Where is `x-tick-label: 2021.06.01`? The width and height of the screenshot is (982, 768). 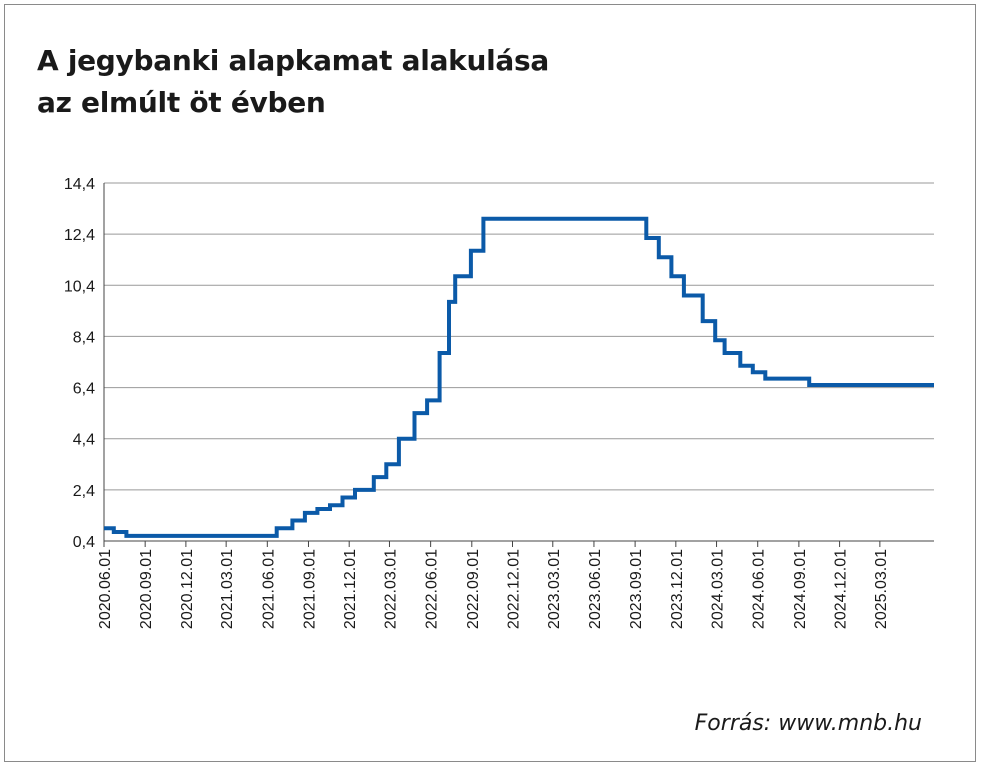 x-tick-label: 2021.06.01 is located at coordinates (268, 589).